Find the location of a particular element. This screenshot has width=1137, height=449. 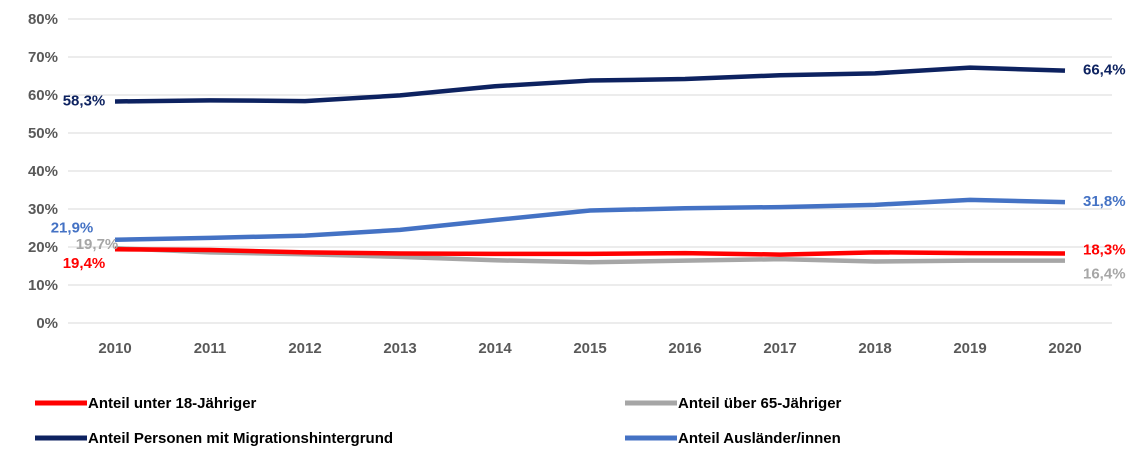

y-tick-label: 60% is located at coordinates (43, 95).